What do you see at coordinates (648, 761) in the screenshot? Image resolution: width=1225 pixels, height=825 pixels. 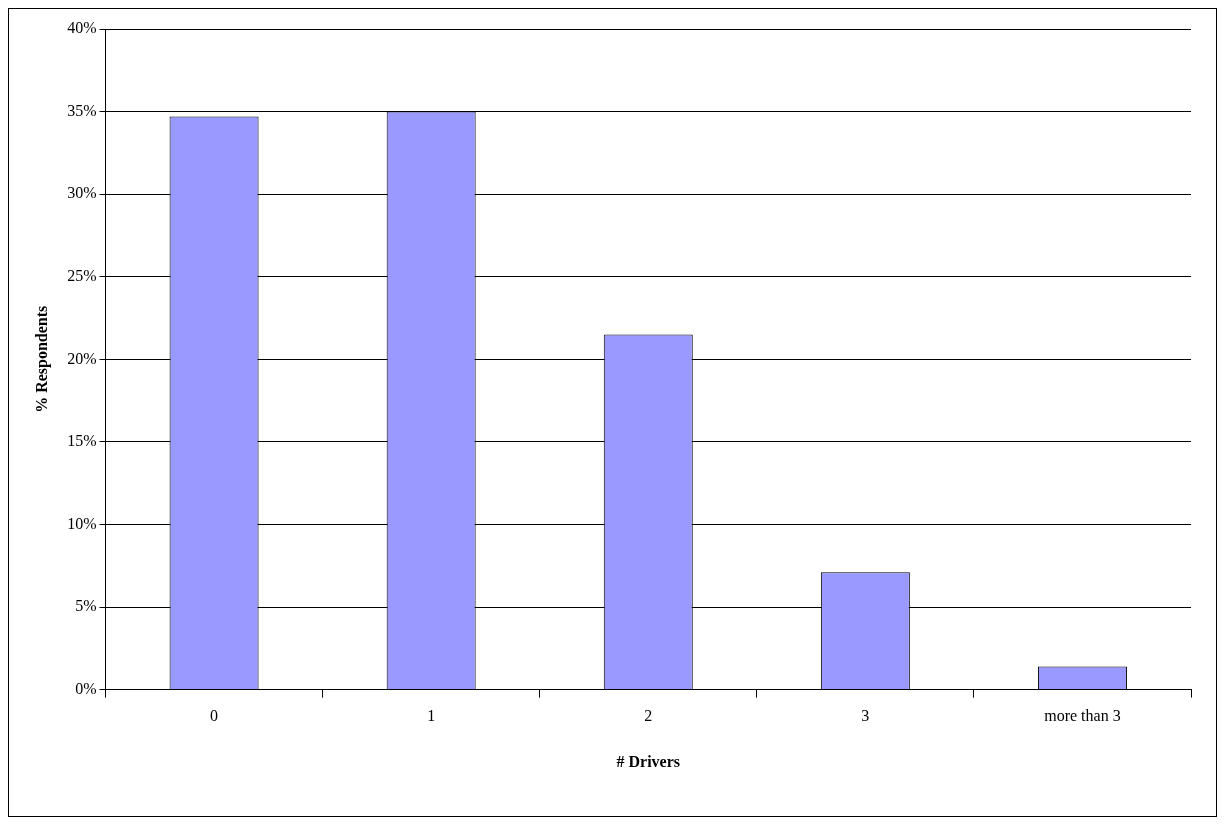 I see `x-axis-title: # Drivers` at bounding box center [648, 761].